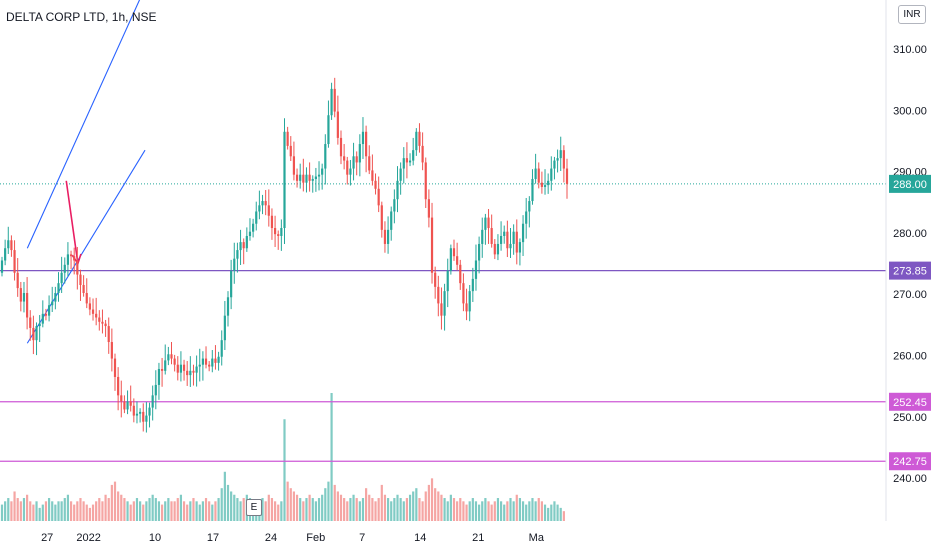 Image resolution: width=932 pixels, height=555 pixels. What do you see at coordinates (910, 111) in the screenshot?
I see `y-tick-label: 300.00` at bounding box center [910, 111].